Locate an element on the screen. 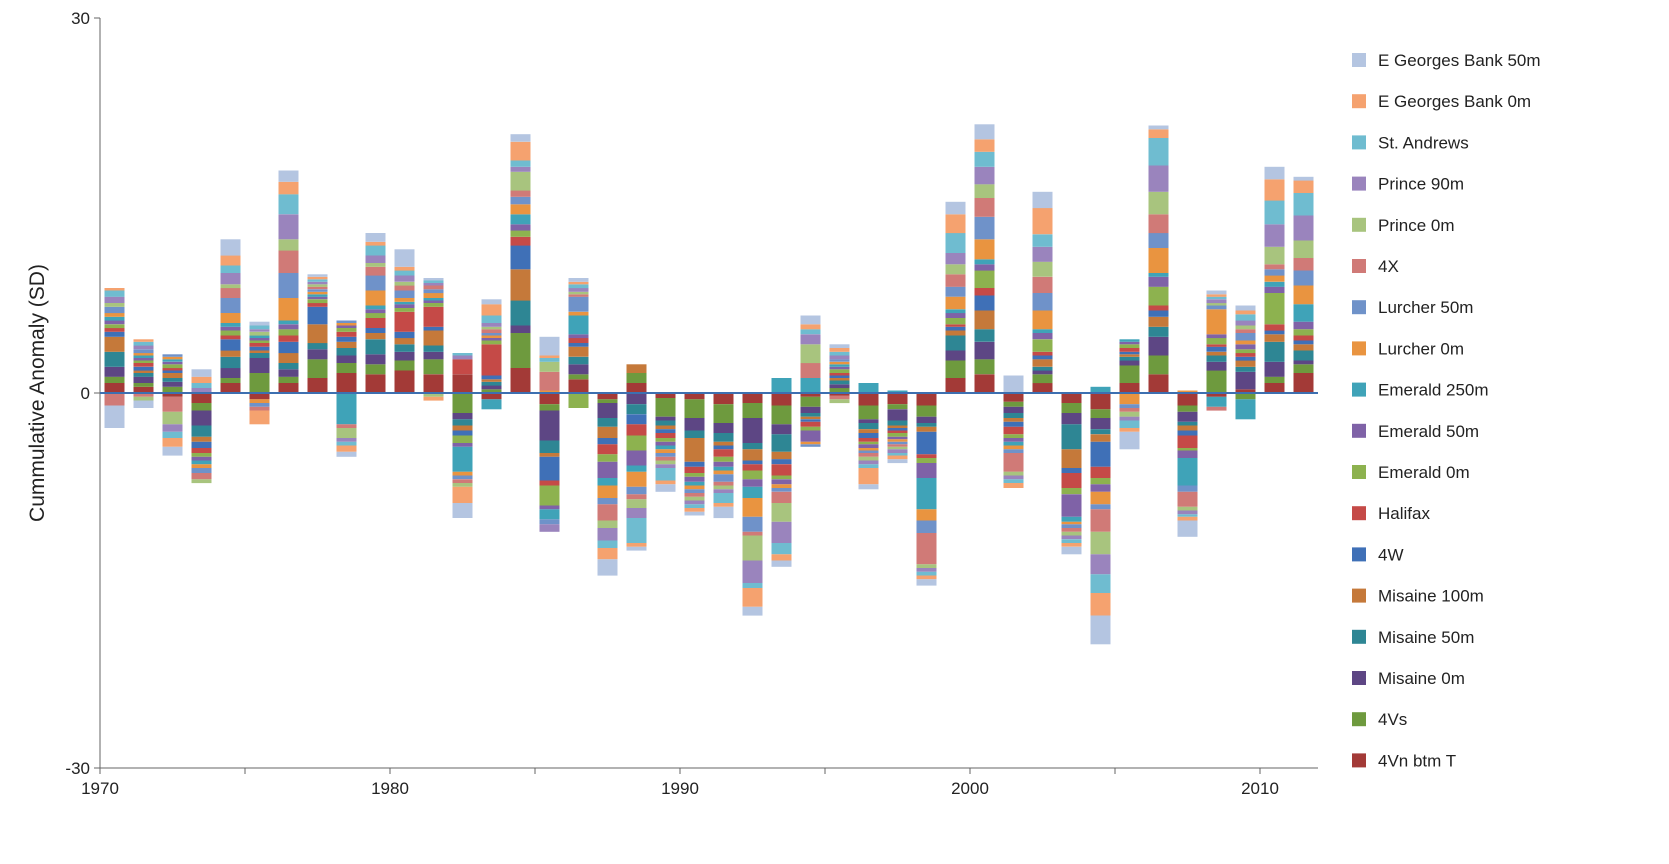 This screenshot has height=864, width=1669. y-tick-label: -30 is located at coordinates (77, 768).